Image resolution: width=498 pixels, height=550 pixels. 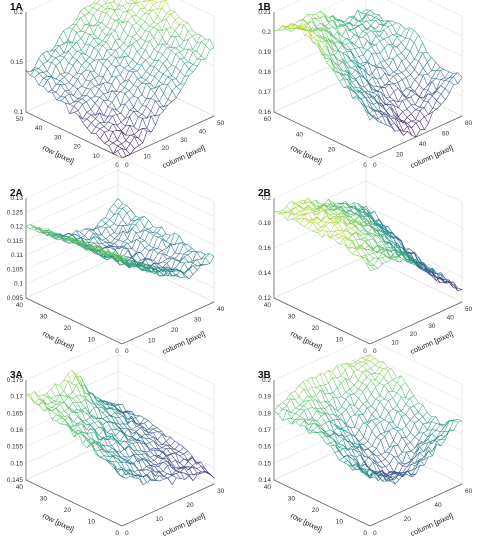 What do you see at coordinates (264, 273) in the screenshot?
I see `z-tick-label: 0.14` at bounding box center [264, 273].